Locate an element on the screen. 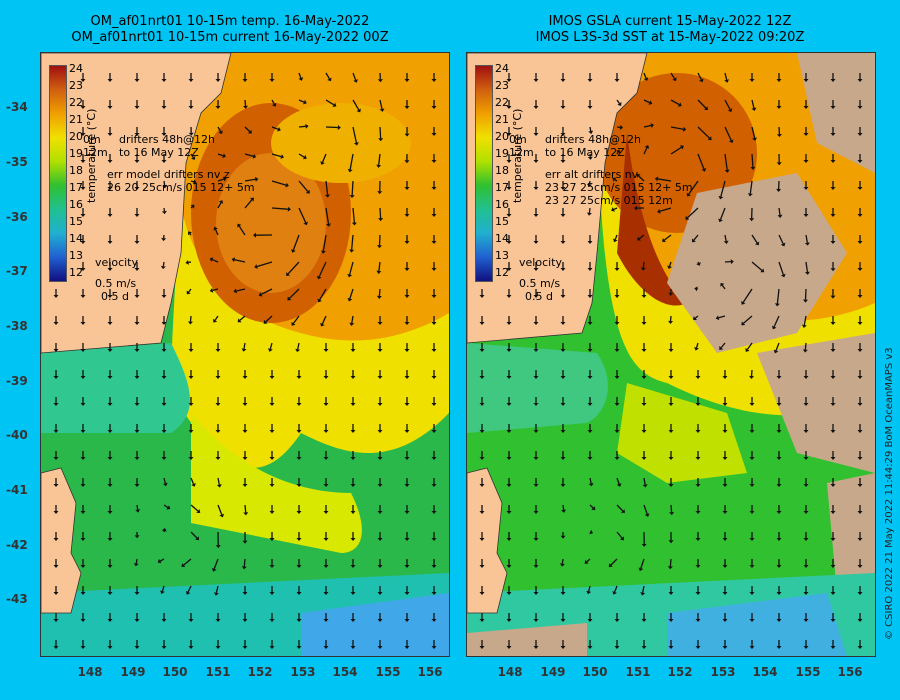  lon-label: 151 is located at coordinates (218, 672).